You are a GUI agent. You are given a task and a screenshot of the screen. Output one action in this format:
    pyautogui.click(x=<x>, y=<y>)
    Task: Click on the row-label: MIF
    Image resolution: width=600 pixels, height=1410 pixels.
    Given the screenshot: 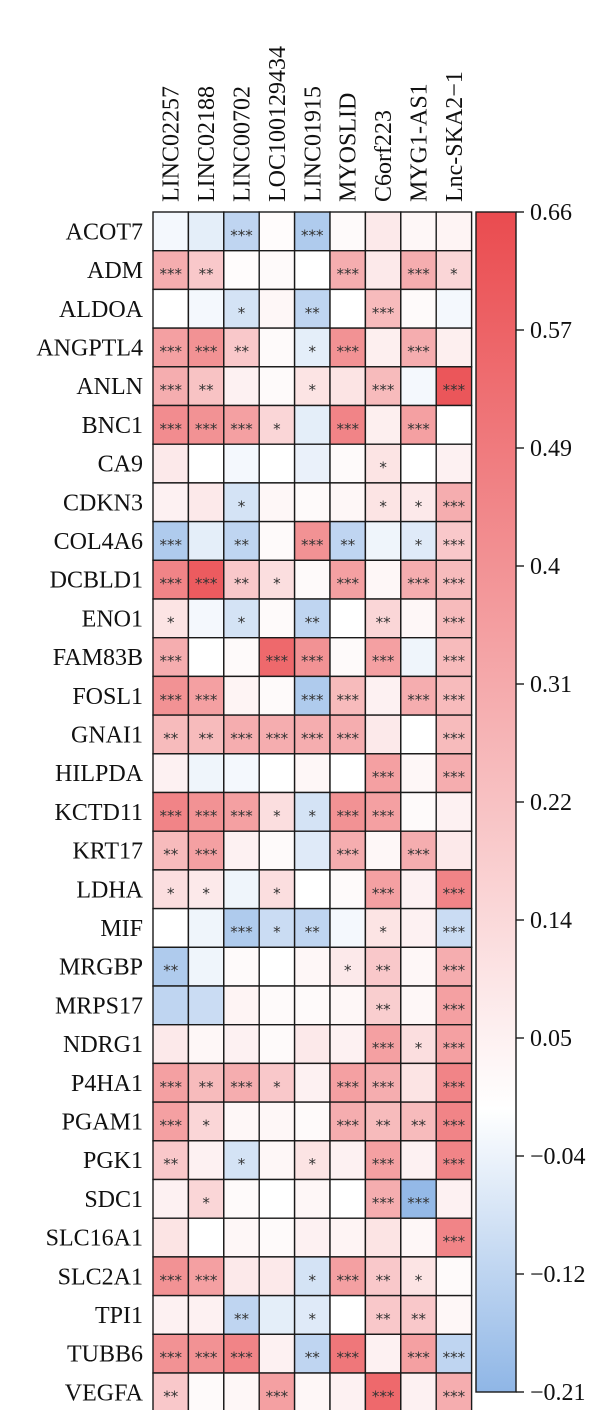 What is the action you would take?
    pyautogui.click(x=121, y=929)
    